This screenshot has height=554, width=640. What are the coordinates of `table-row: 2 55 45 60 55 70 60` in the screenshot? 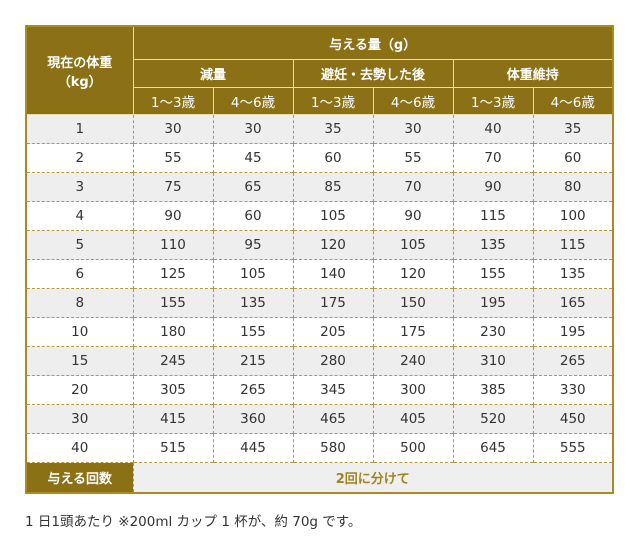 It's located at (319, 158).